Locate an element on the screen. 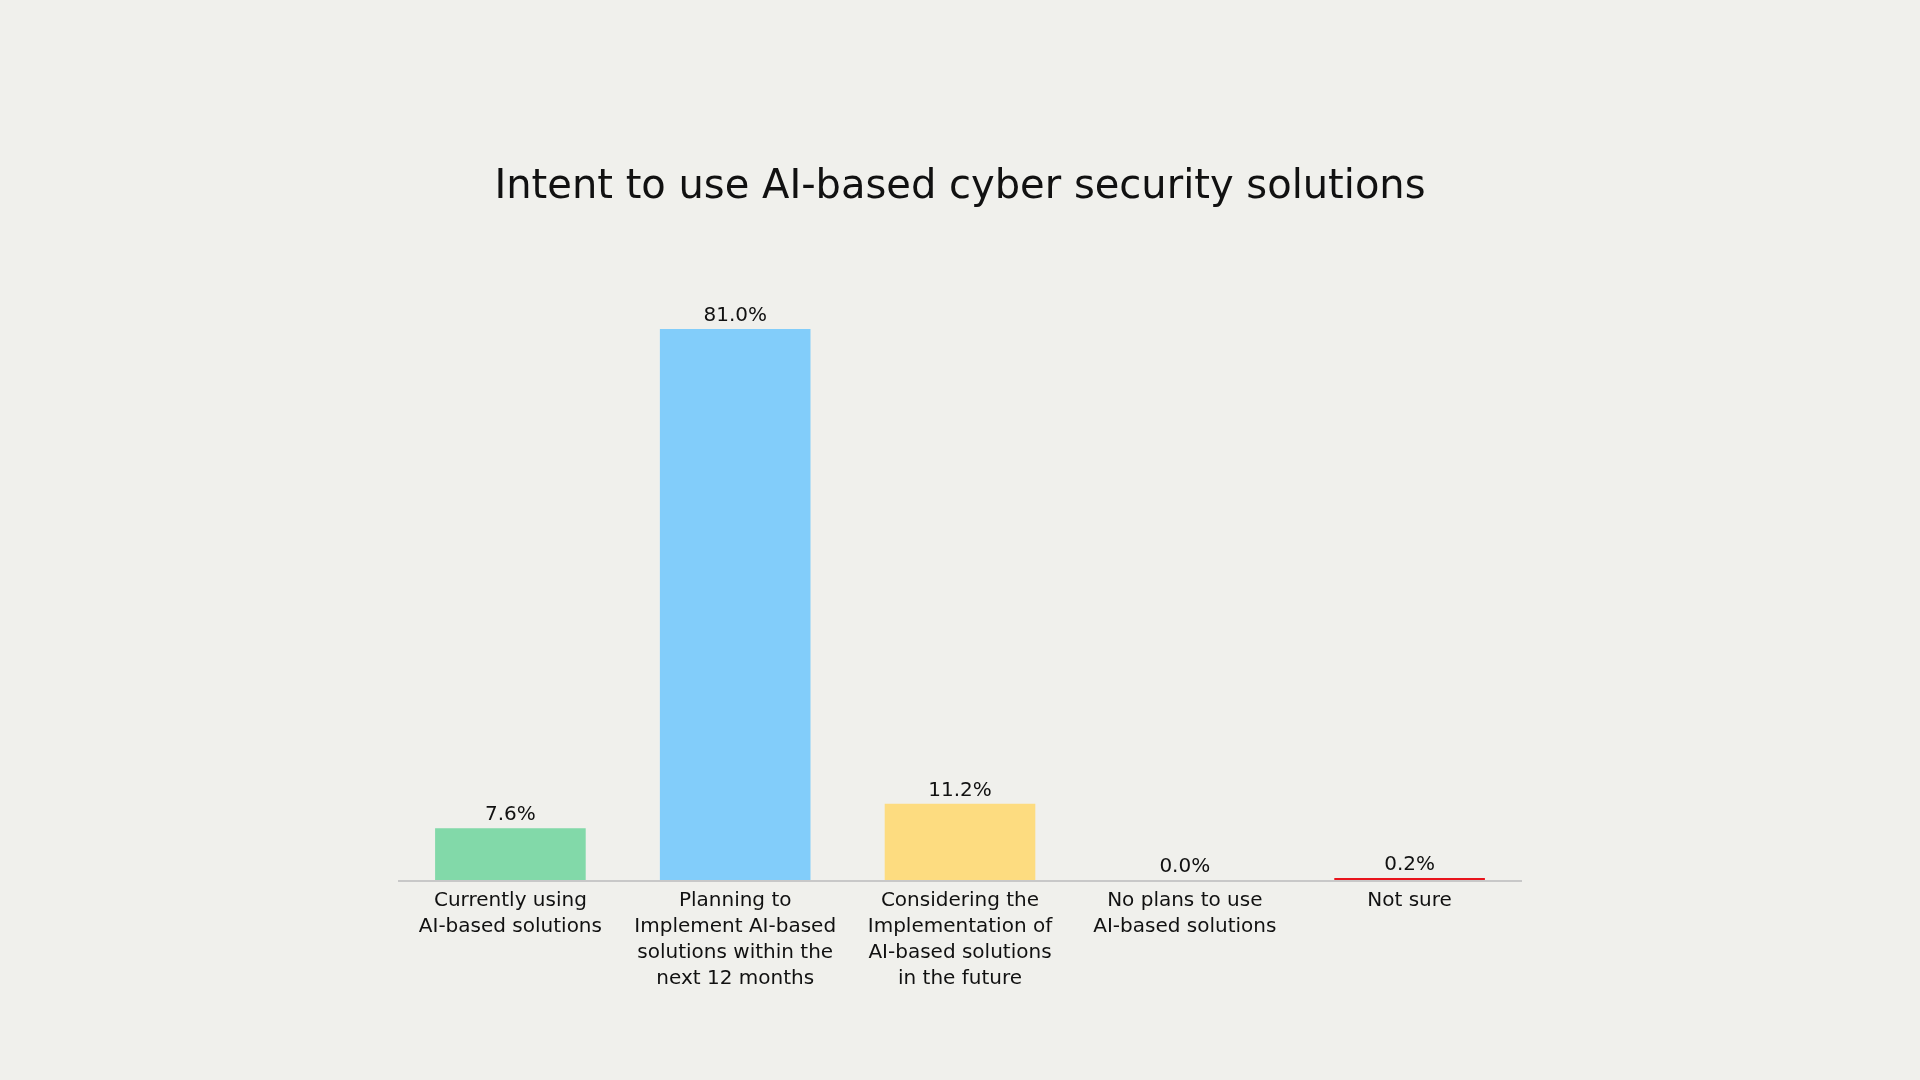 This screenshot has height=1080, width=1920. data-label: 7.6% is located at coordinates (510, 813).